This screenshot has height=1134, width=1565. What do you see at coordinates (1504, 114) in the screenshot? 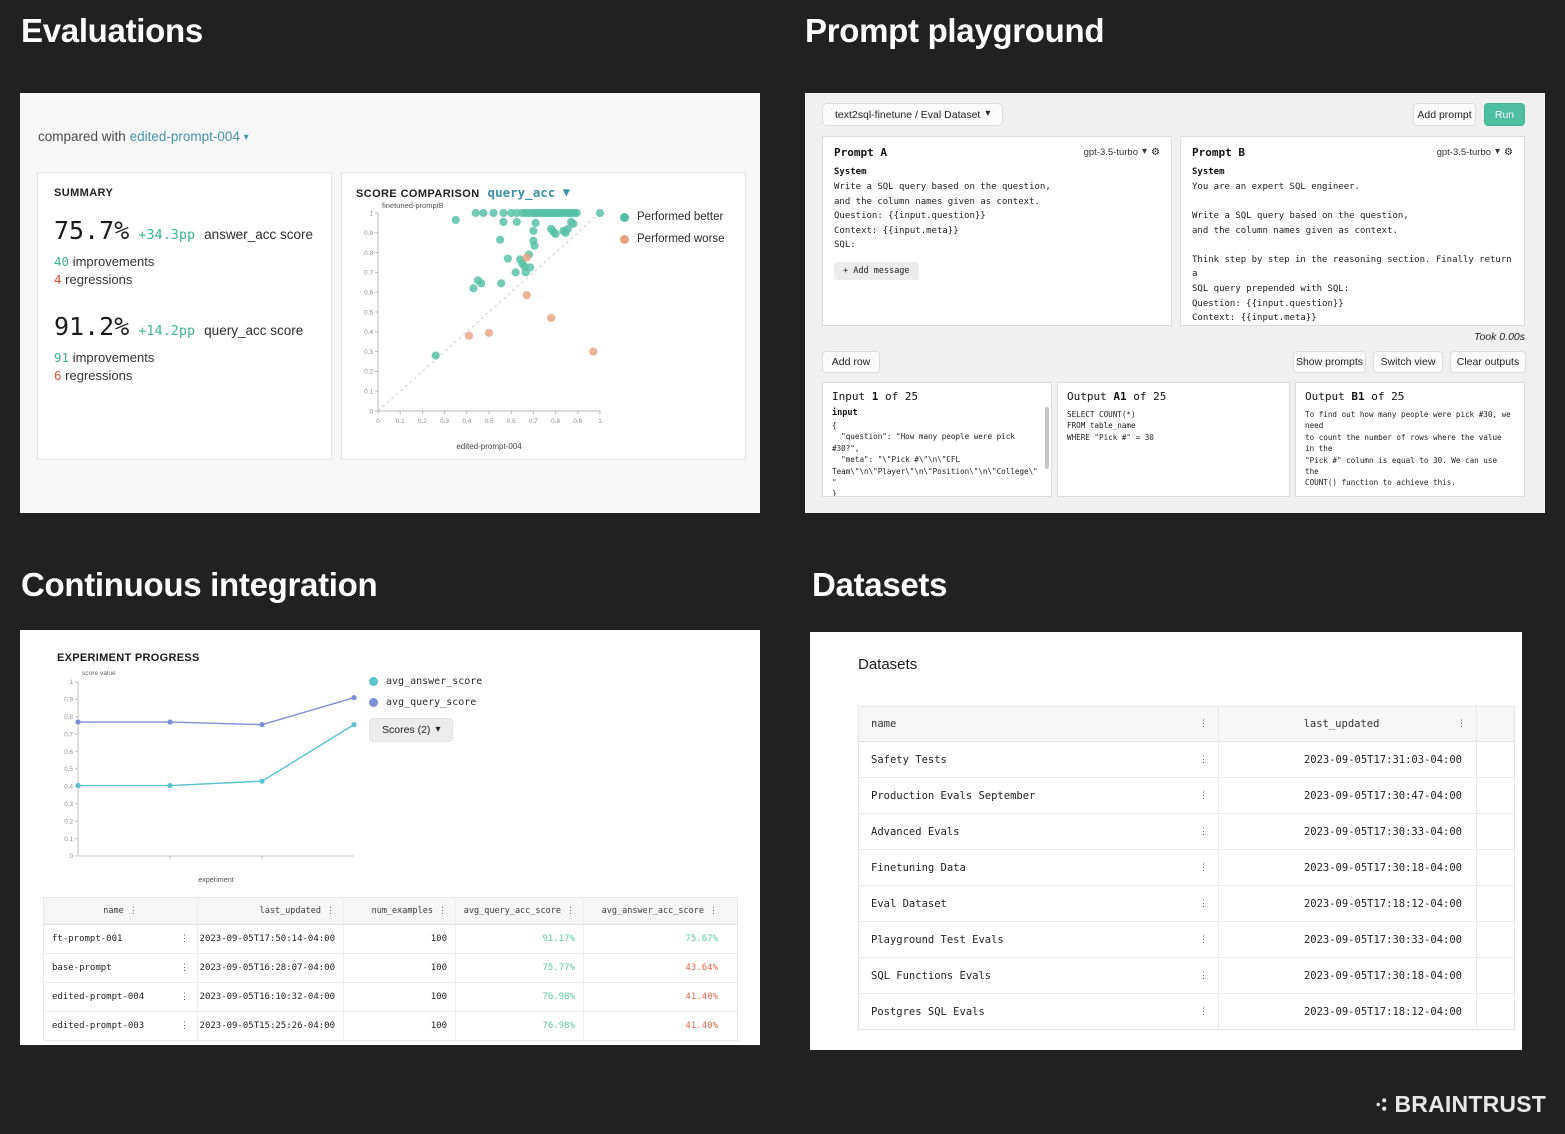
I see `run-button: Run` at bounding box center [1504, 114].